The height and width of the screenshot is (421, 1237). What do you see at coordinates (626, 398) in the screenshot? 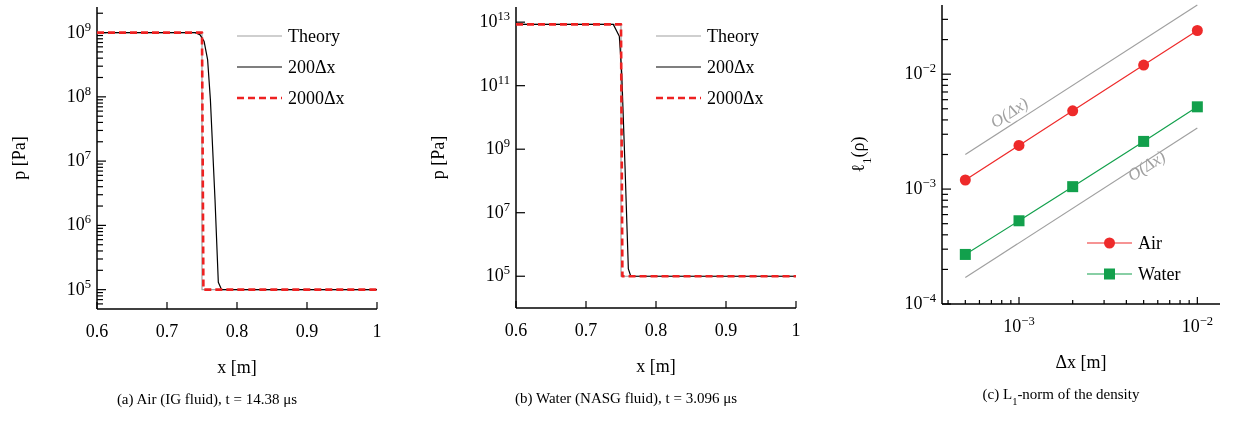
I see `text: (b) Water (NASG fluid), t = 3.096 μs` at bounding box center [626, 398].